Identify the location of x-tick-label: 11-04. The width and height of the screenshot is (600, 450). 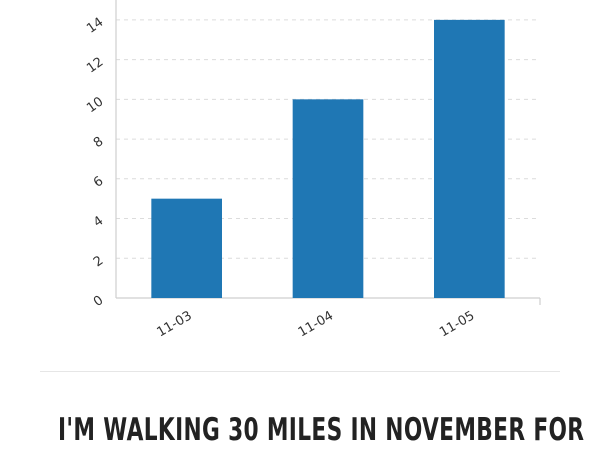
(316, 324).